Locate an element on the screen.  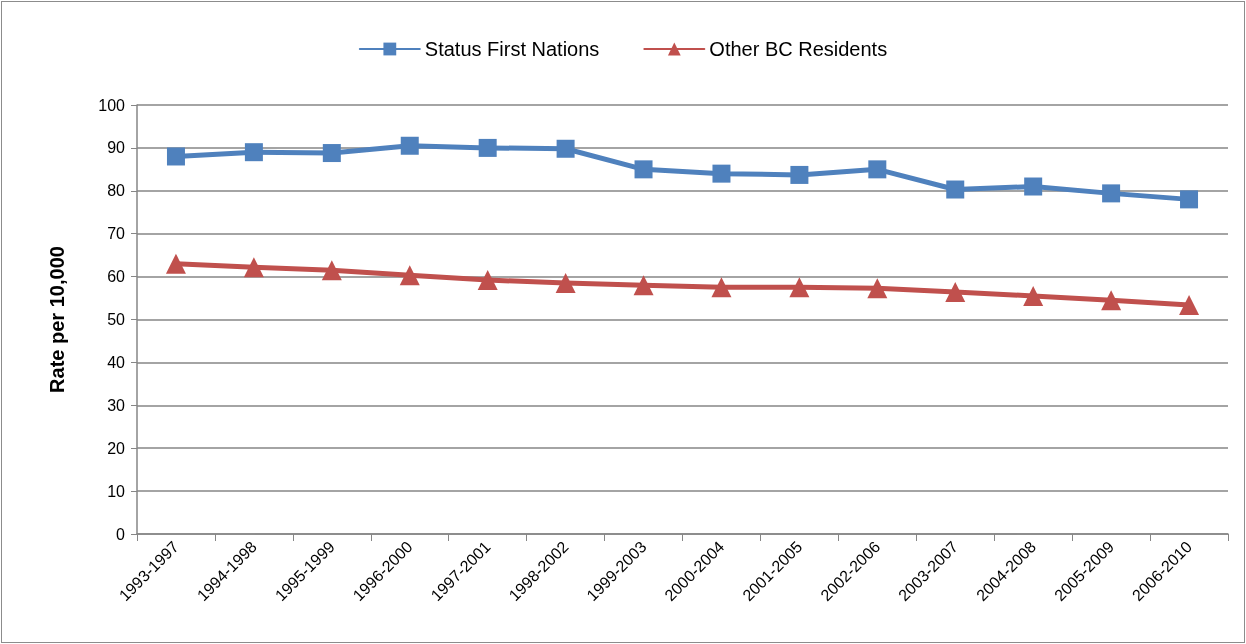
y-tick-label: 100 is located at coordinates (112, 105).